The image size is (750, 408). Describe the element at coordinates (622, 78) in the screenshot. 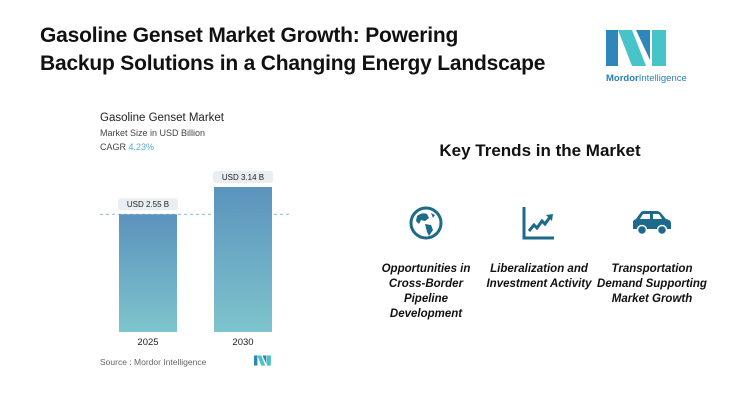

I see `logo-text-1: Mordor` at that location.